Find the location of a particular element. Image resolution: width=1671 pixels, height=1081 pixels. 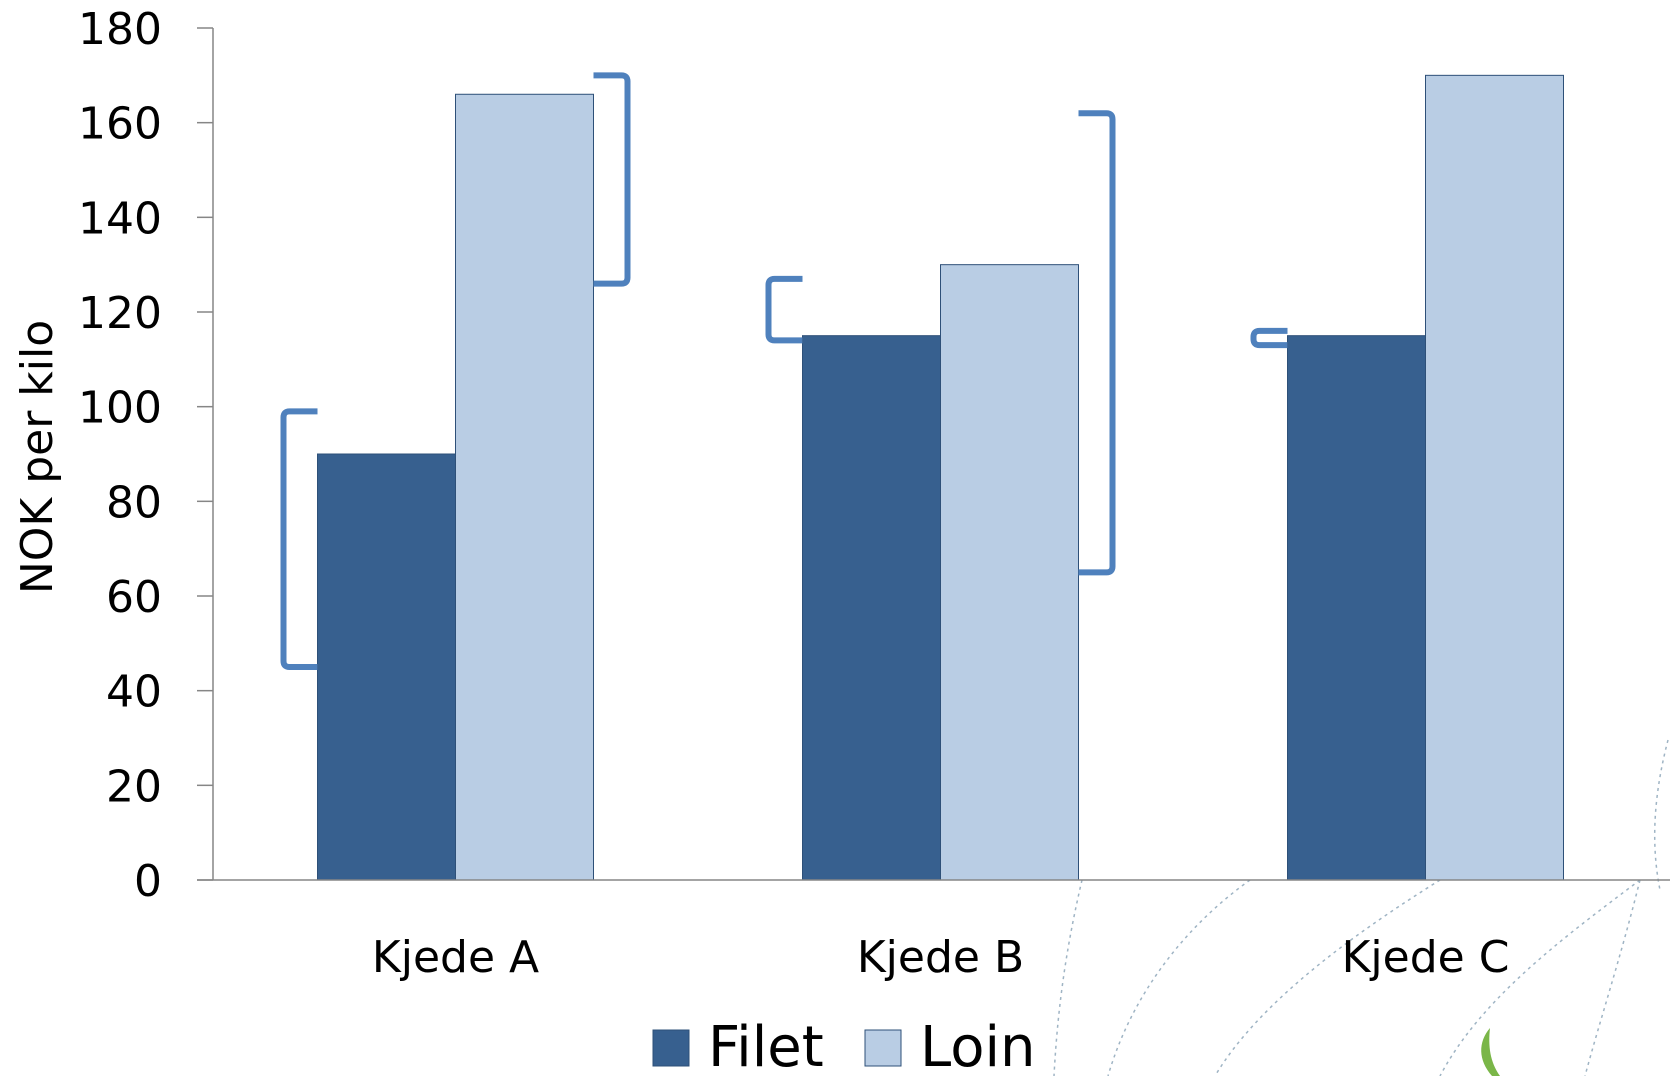

y-tick-label: 180 is located at coordinates (120, 29).